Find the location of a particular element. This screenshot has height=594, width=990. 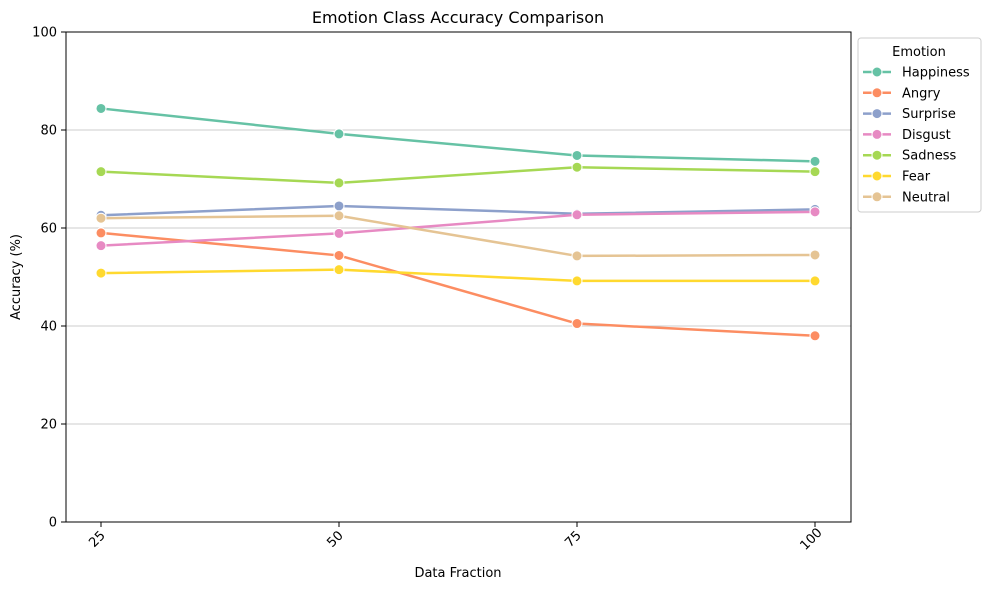

legend-label: Disgust is located at coordinates (926, 135).